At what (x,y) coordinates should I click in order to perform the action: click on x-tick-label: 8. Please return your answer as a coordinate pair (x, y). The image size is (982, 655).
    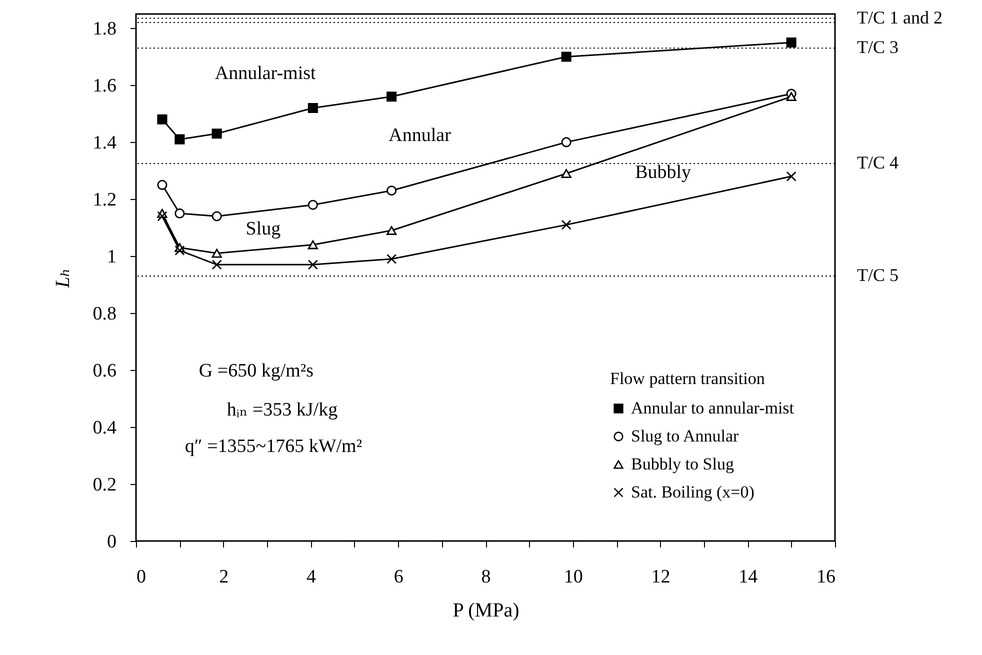
    Looking at the image, I should click on (486, 577).